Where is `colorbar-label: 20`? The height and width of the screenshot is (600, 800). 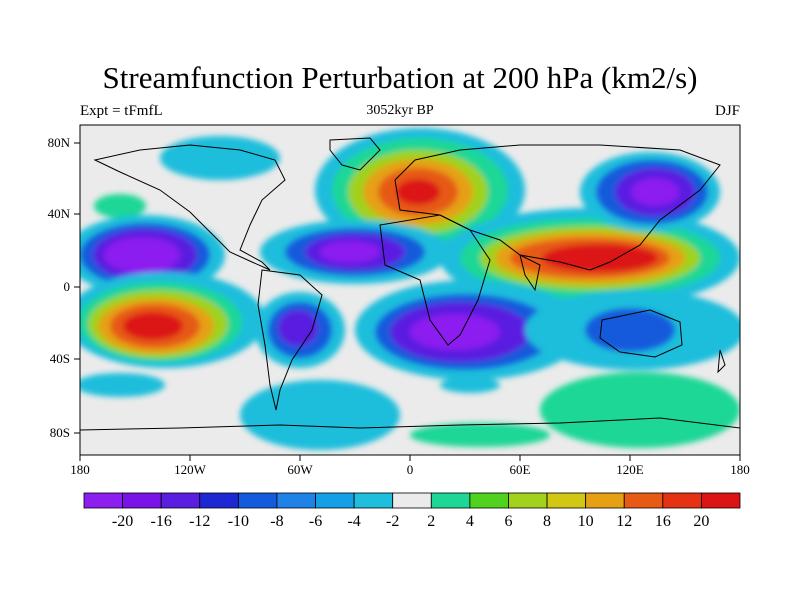 colorbar-label: 20 is located at coordinates (701, 521).